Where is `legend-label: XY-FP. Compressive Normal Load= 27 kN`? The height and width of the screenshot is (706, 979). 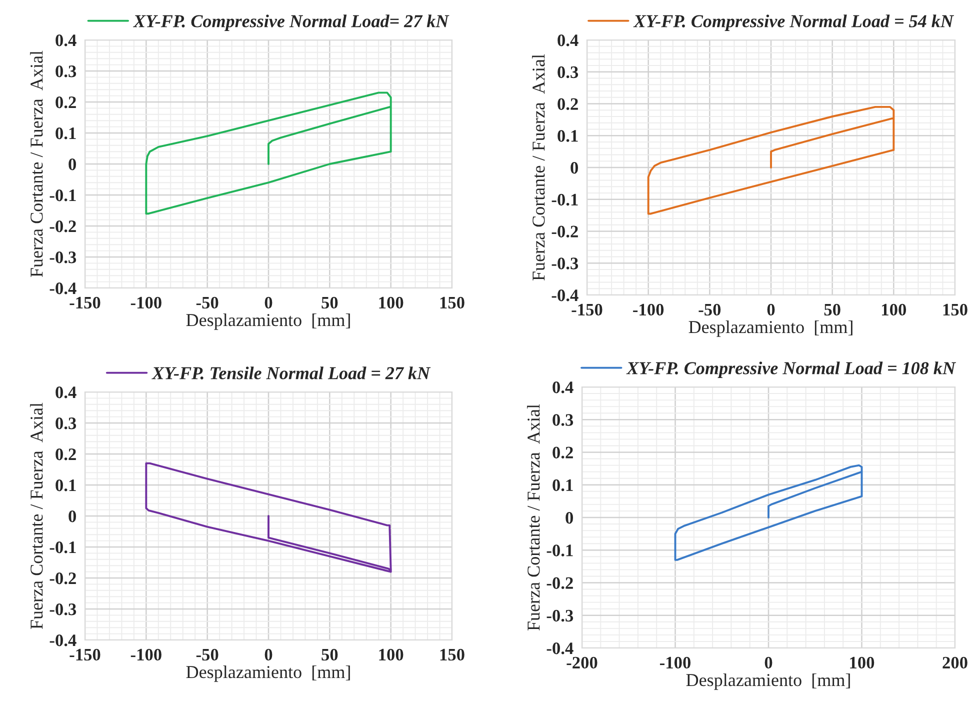
legend-label: XY-FP. Compressive Normal Load= 27 kN is located at coordinates (291, 22).